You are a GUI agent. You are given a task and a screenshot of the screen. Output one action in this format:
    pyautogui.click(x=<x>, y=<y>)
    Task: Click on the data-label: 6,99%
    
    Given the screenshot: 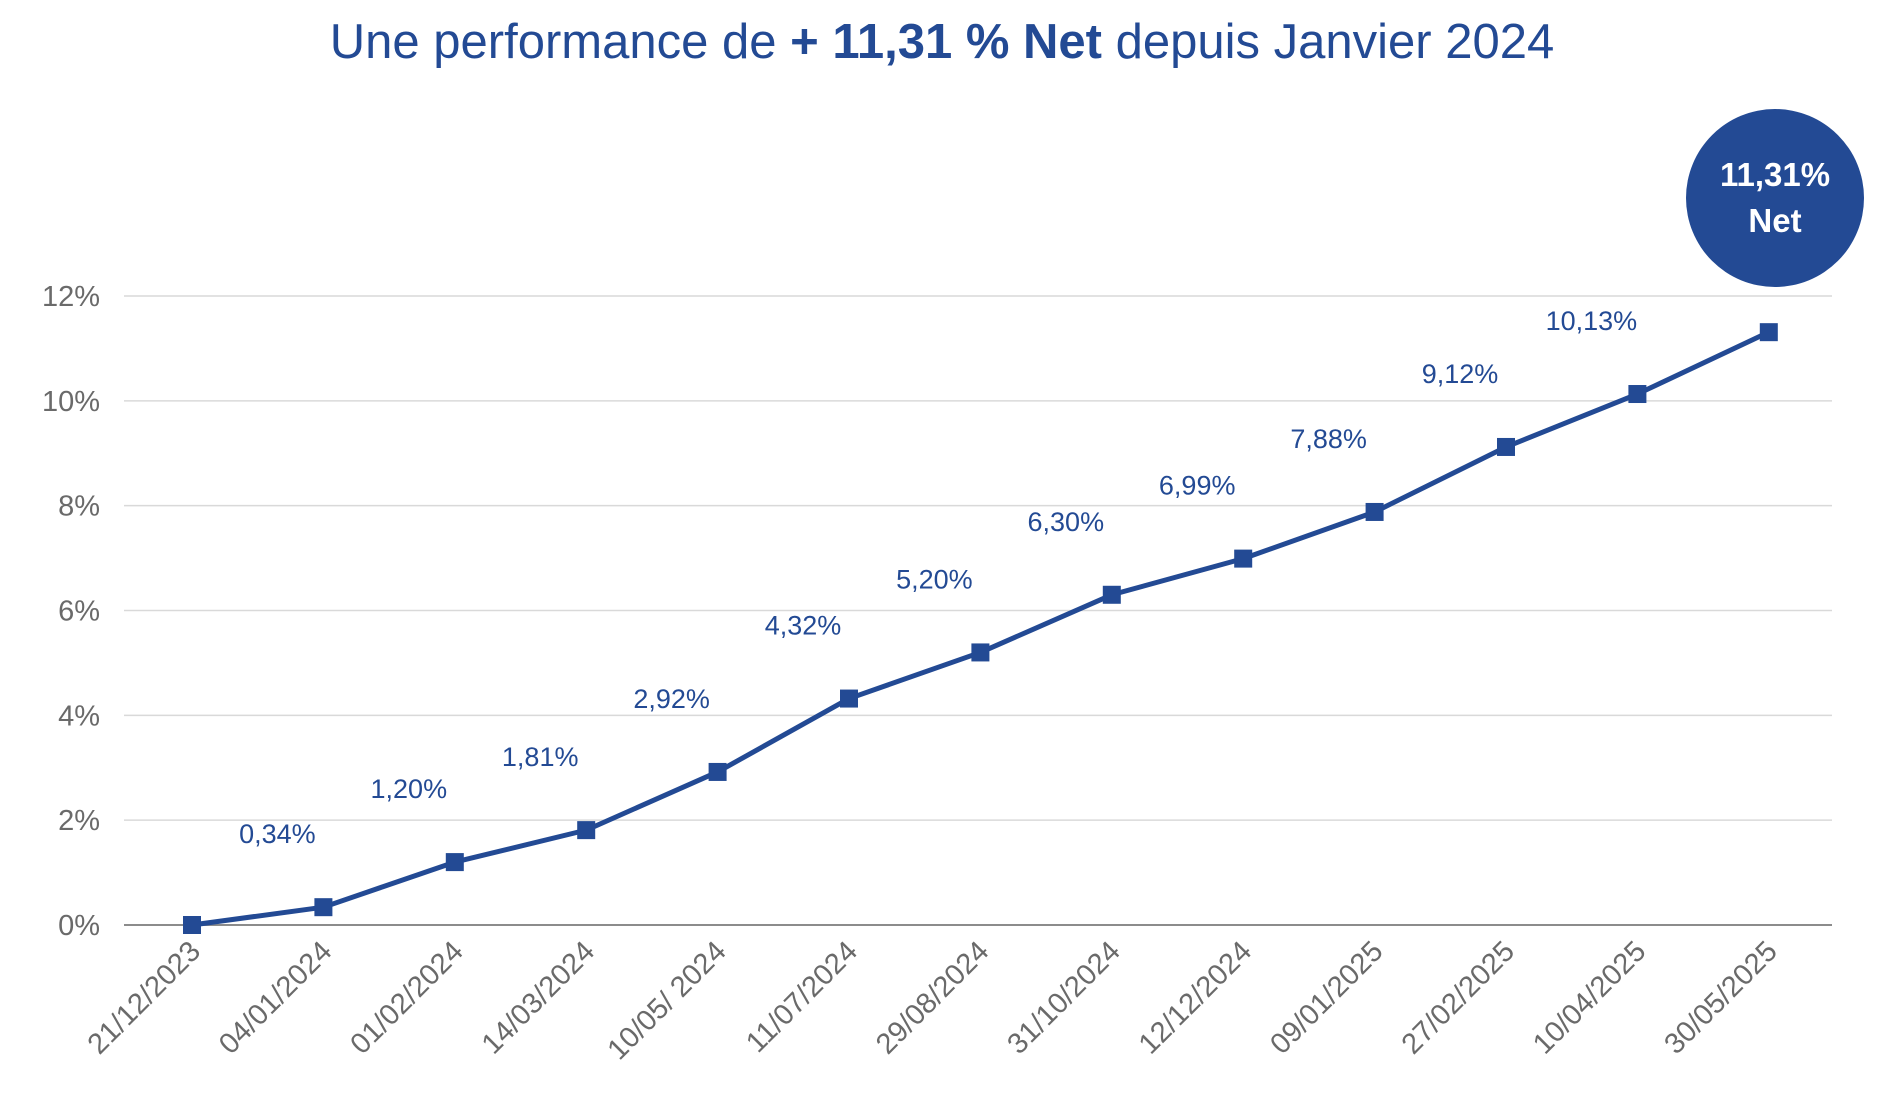 What is the action you would take?
    pyautogui.click(x=1197, y=486)
    